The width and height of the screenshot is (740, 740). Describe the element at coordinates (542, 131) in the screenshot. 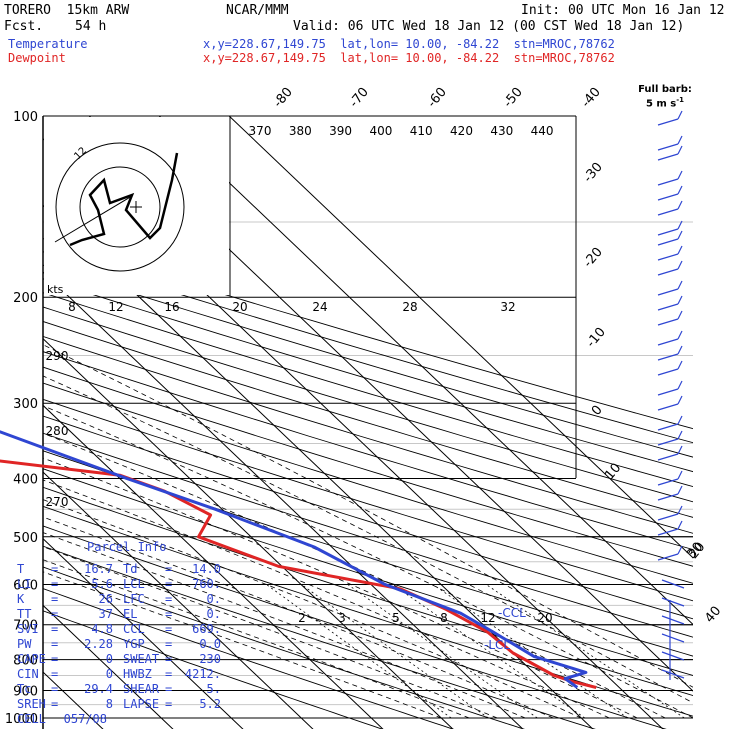

I see `theta-label: 440` at that location.